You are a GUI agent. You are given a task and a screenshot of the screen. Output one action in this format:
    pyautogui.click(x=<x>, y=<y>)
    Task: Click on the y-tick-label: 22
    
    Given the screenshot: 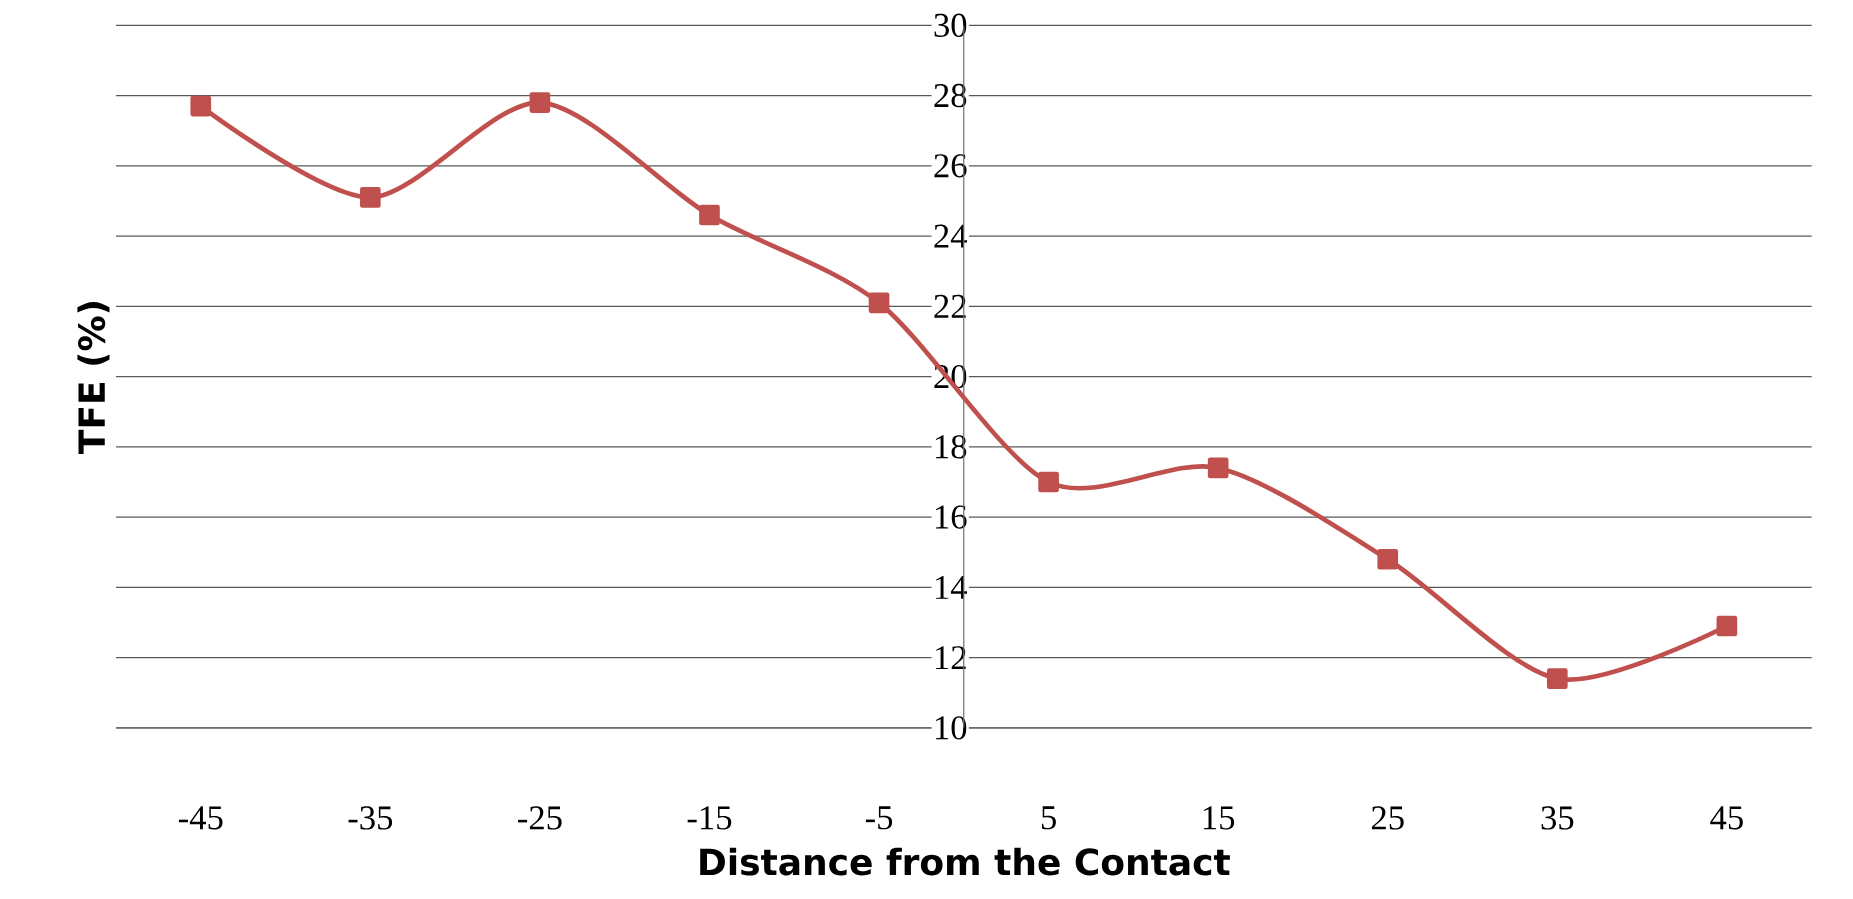 What is the action you would take?
    pyautogui.click(x=950, y=307)
    